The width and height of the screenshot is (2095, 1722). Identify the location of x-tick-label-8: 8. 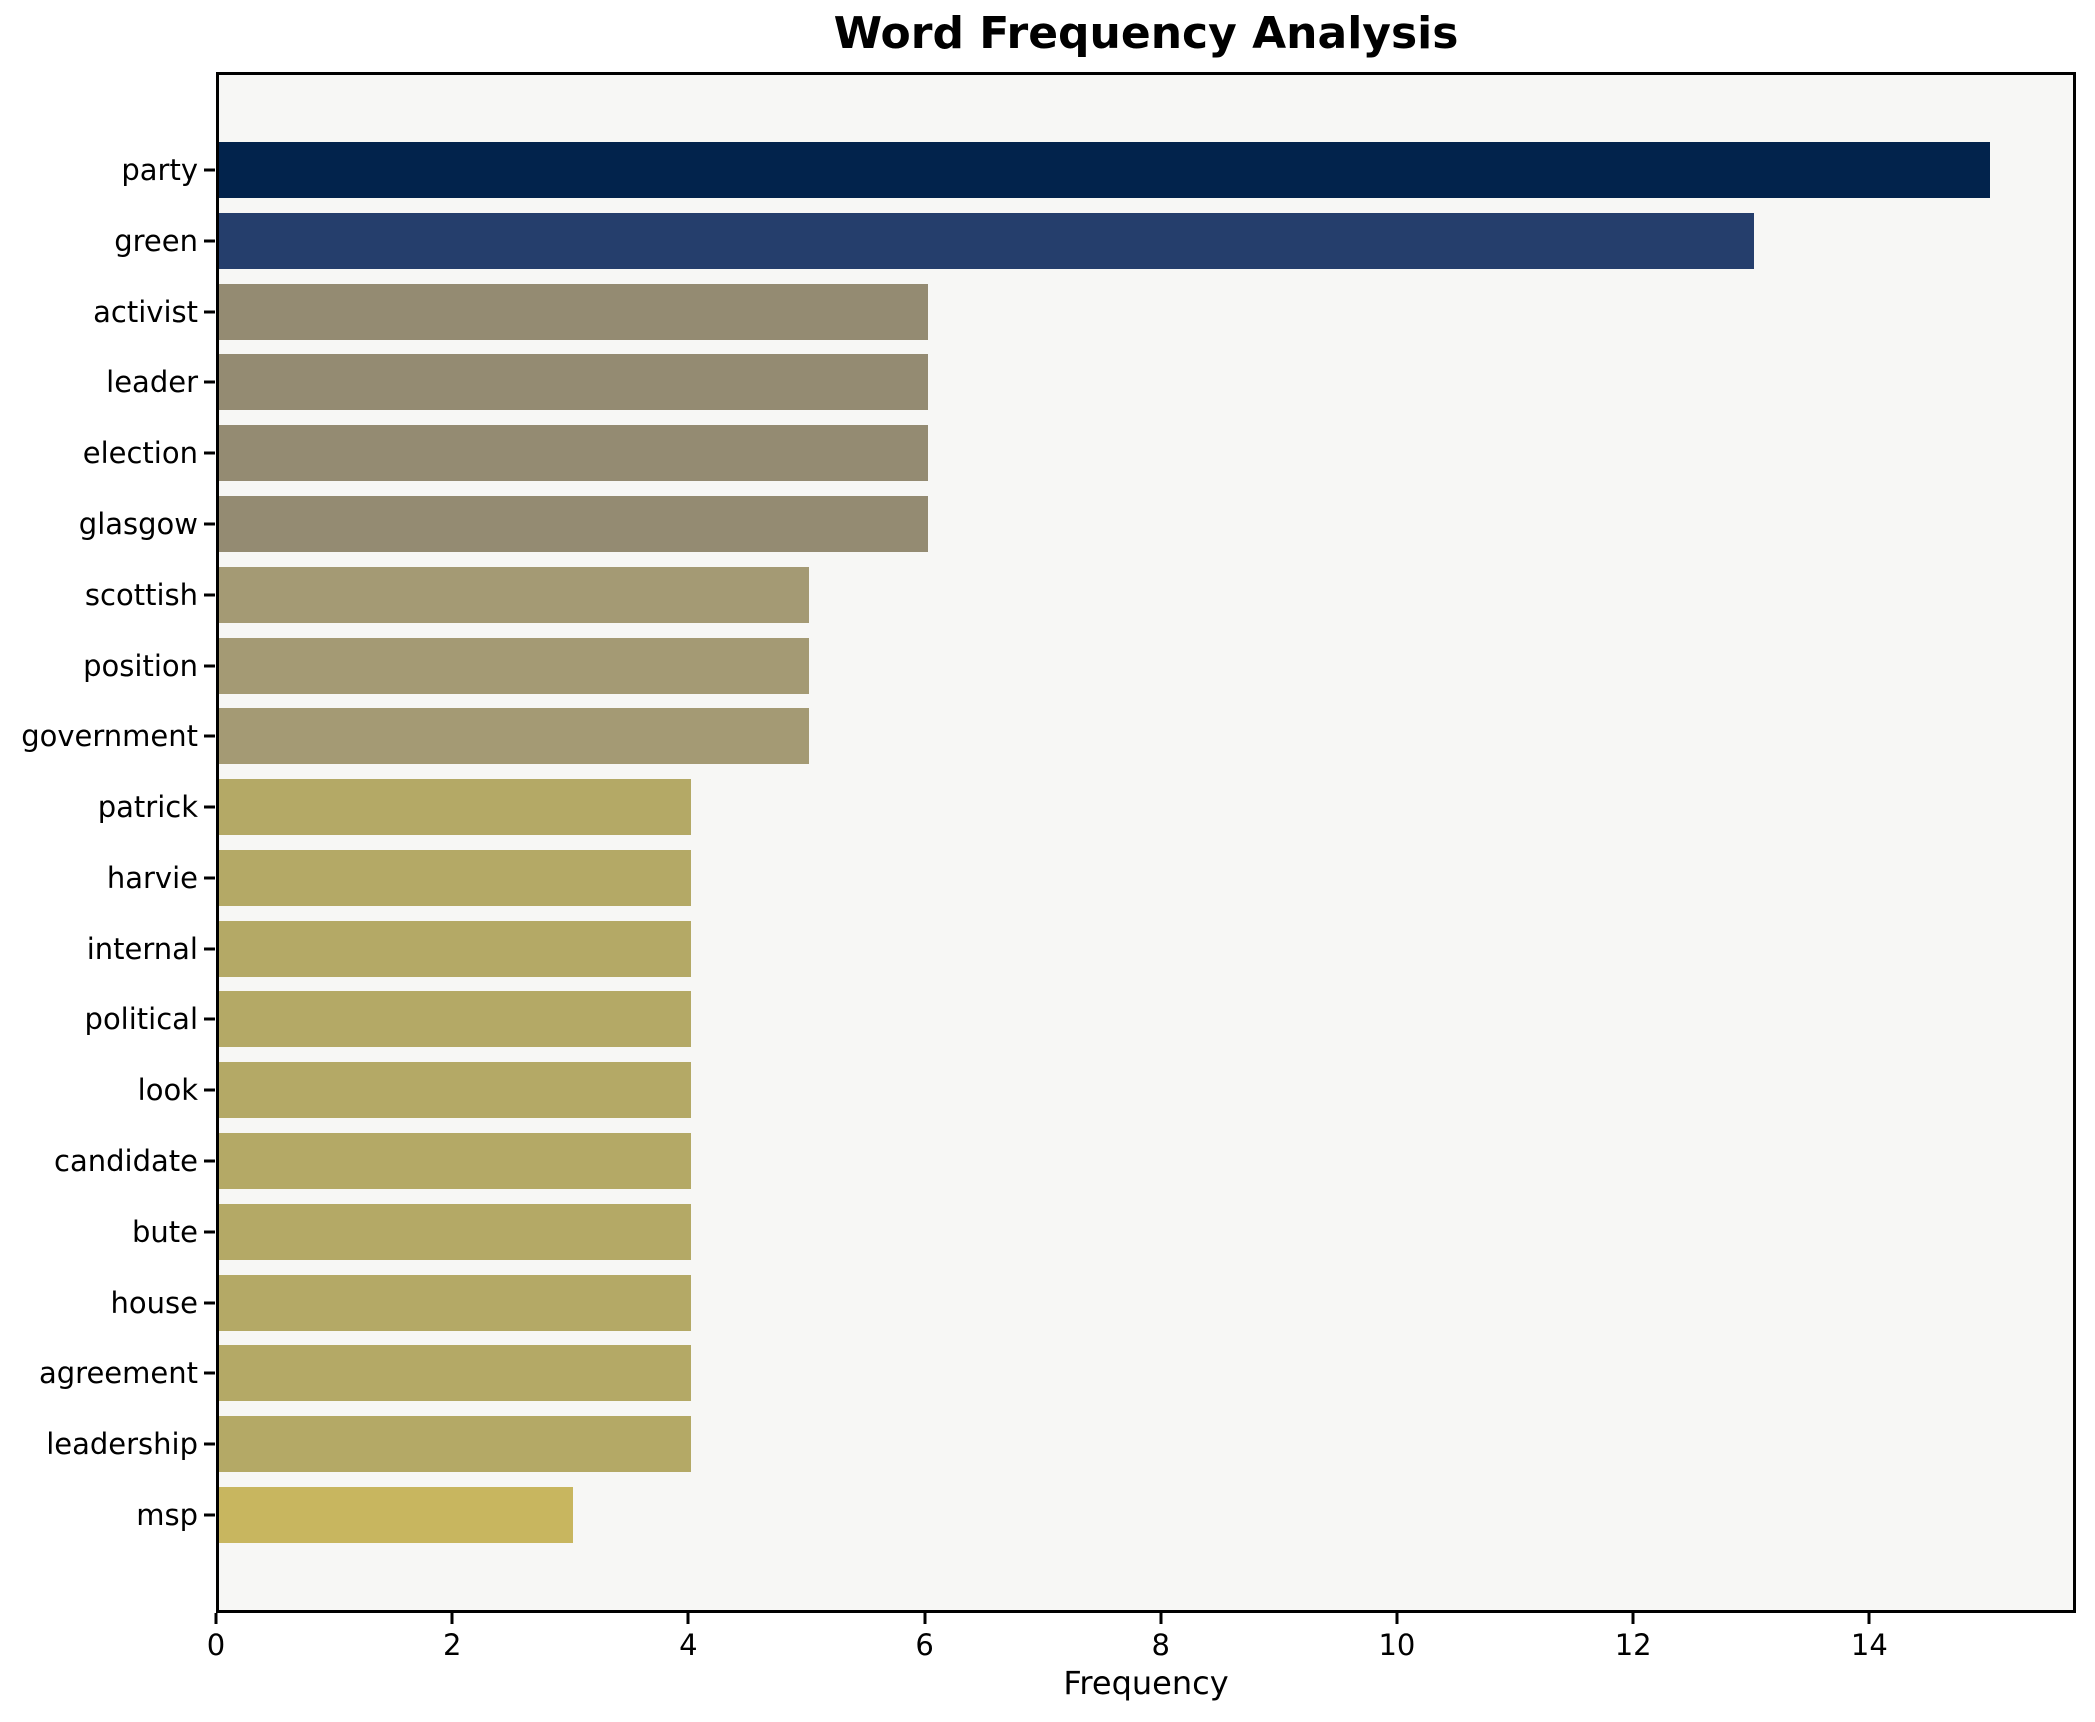
(1160, 1645).